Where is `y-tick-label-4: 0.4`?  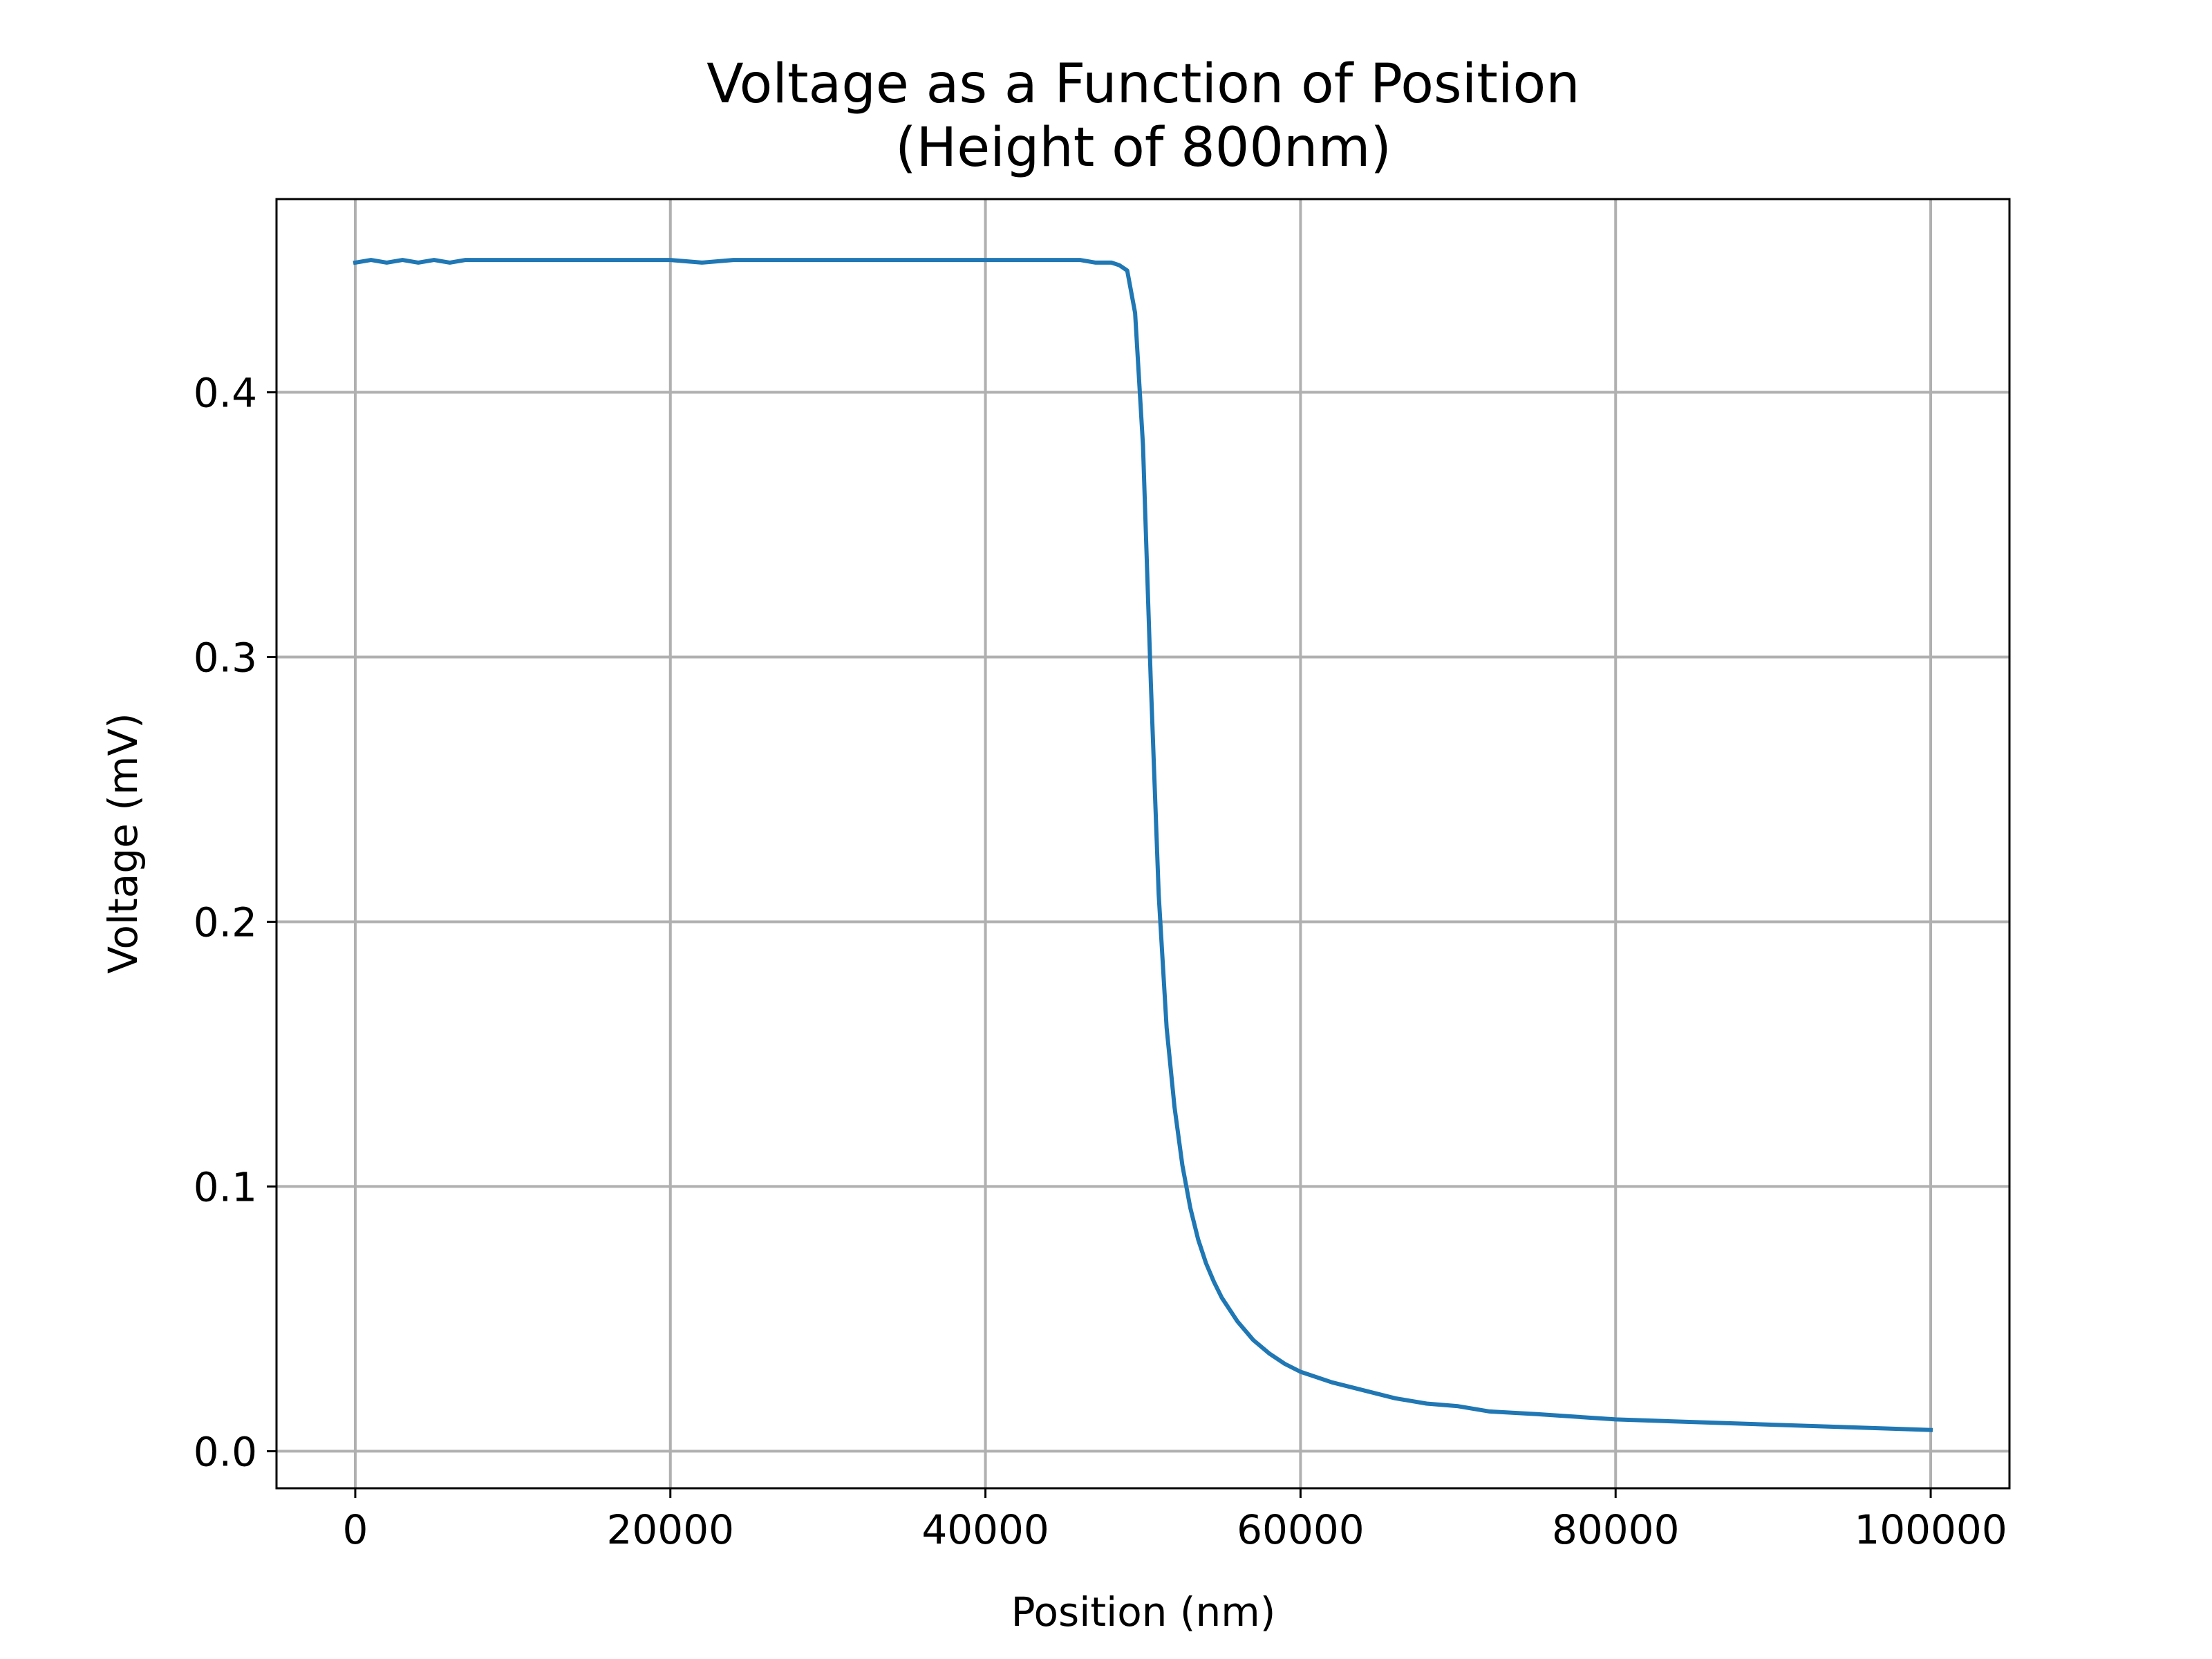
y-tick-label-4: 0.4 is located at coordinates (225, 393).